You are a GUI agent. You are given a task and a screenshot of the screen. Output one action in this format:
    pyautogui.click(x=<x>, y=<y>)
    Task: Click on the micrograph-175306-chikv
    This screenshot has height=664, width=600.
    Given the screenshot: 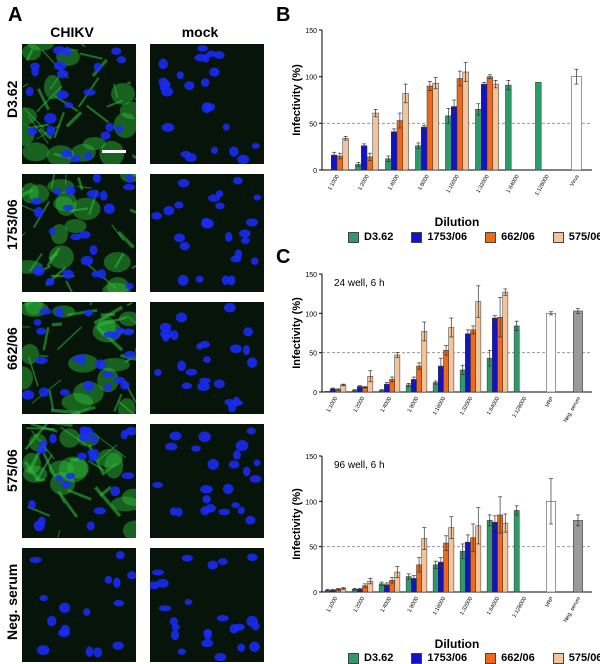 What is the action you would take?
    pyautogui.click(x=79, y=233)
    